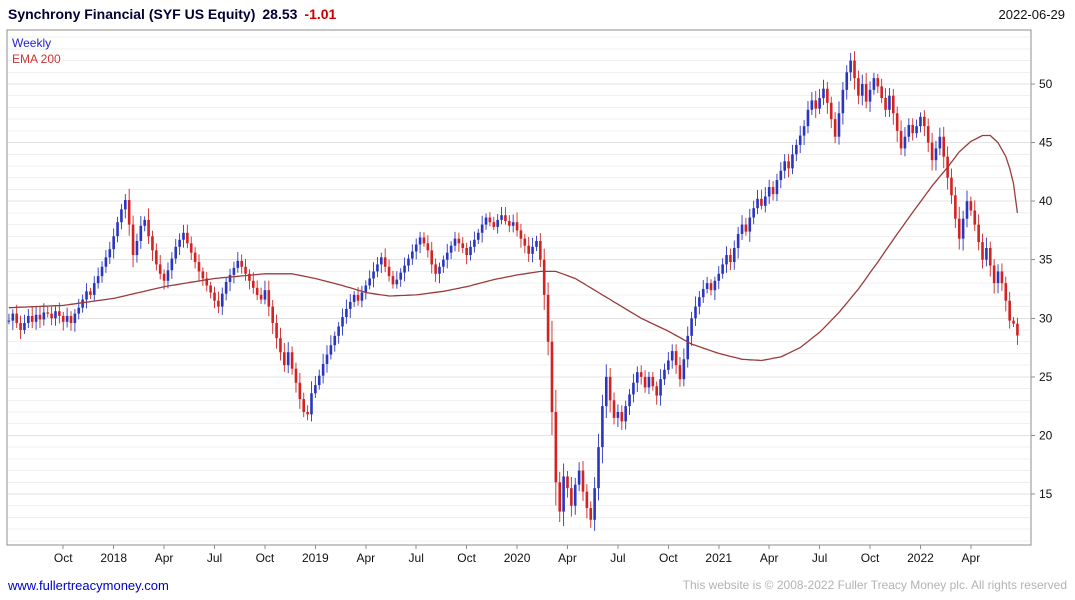  I want to click on svg-text: 25, so click(1046, 377).